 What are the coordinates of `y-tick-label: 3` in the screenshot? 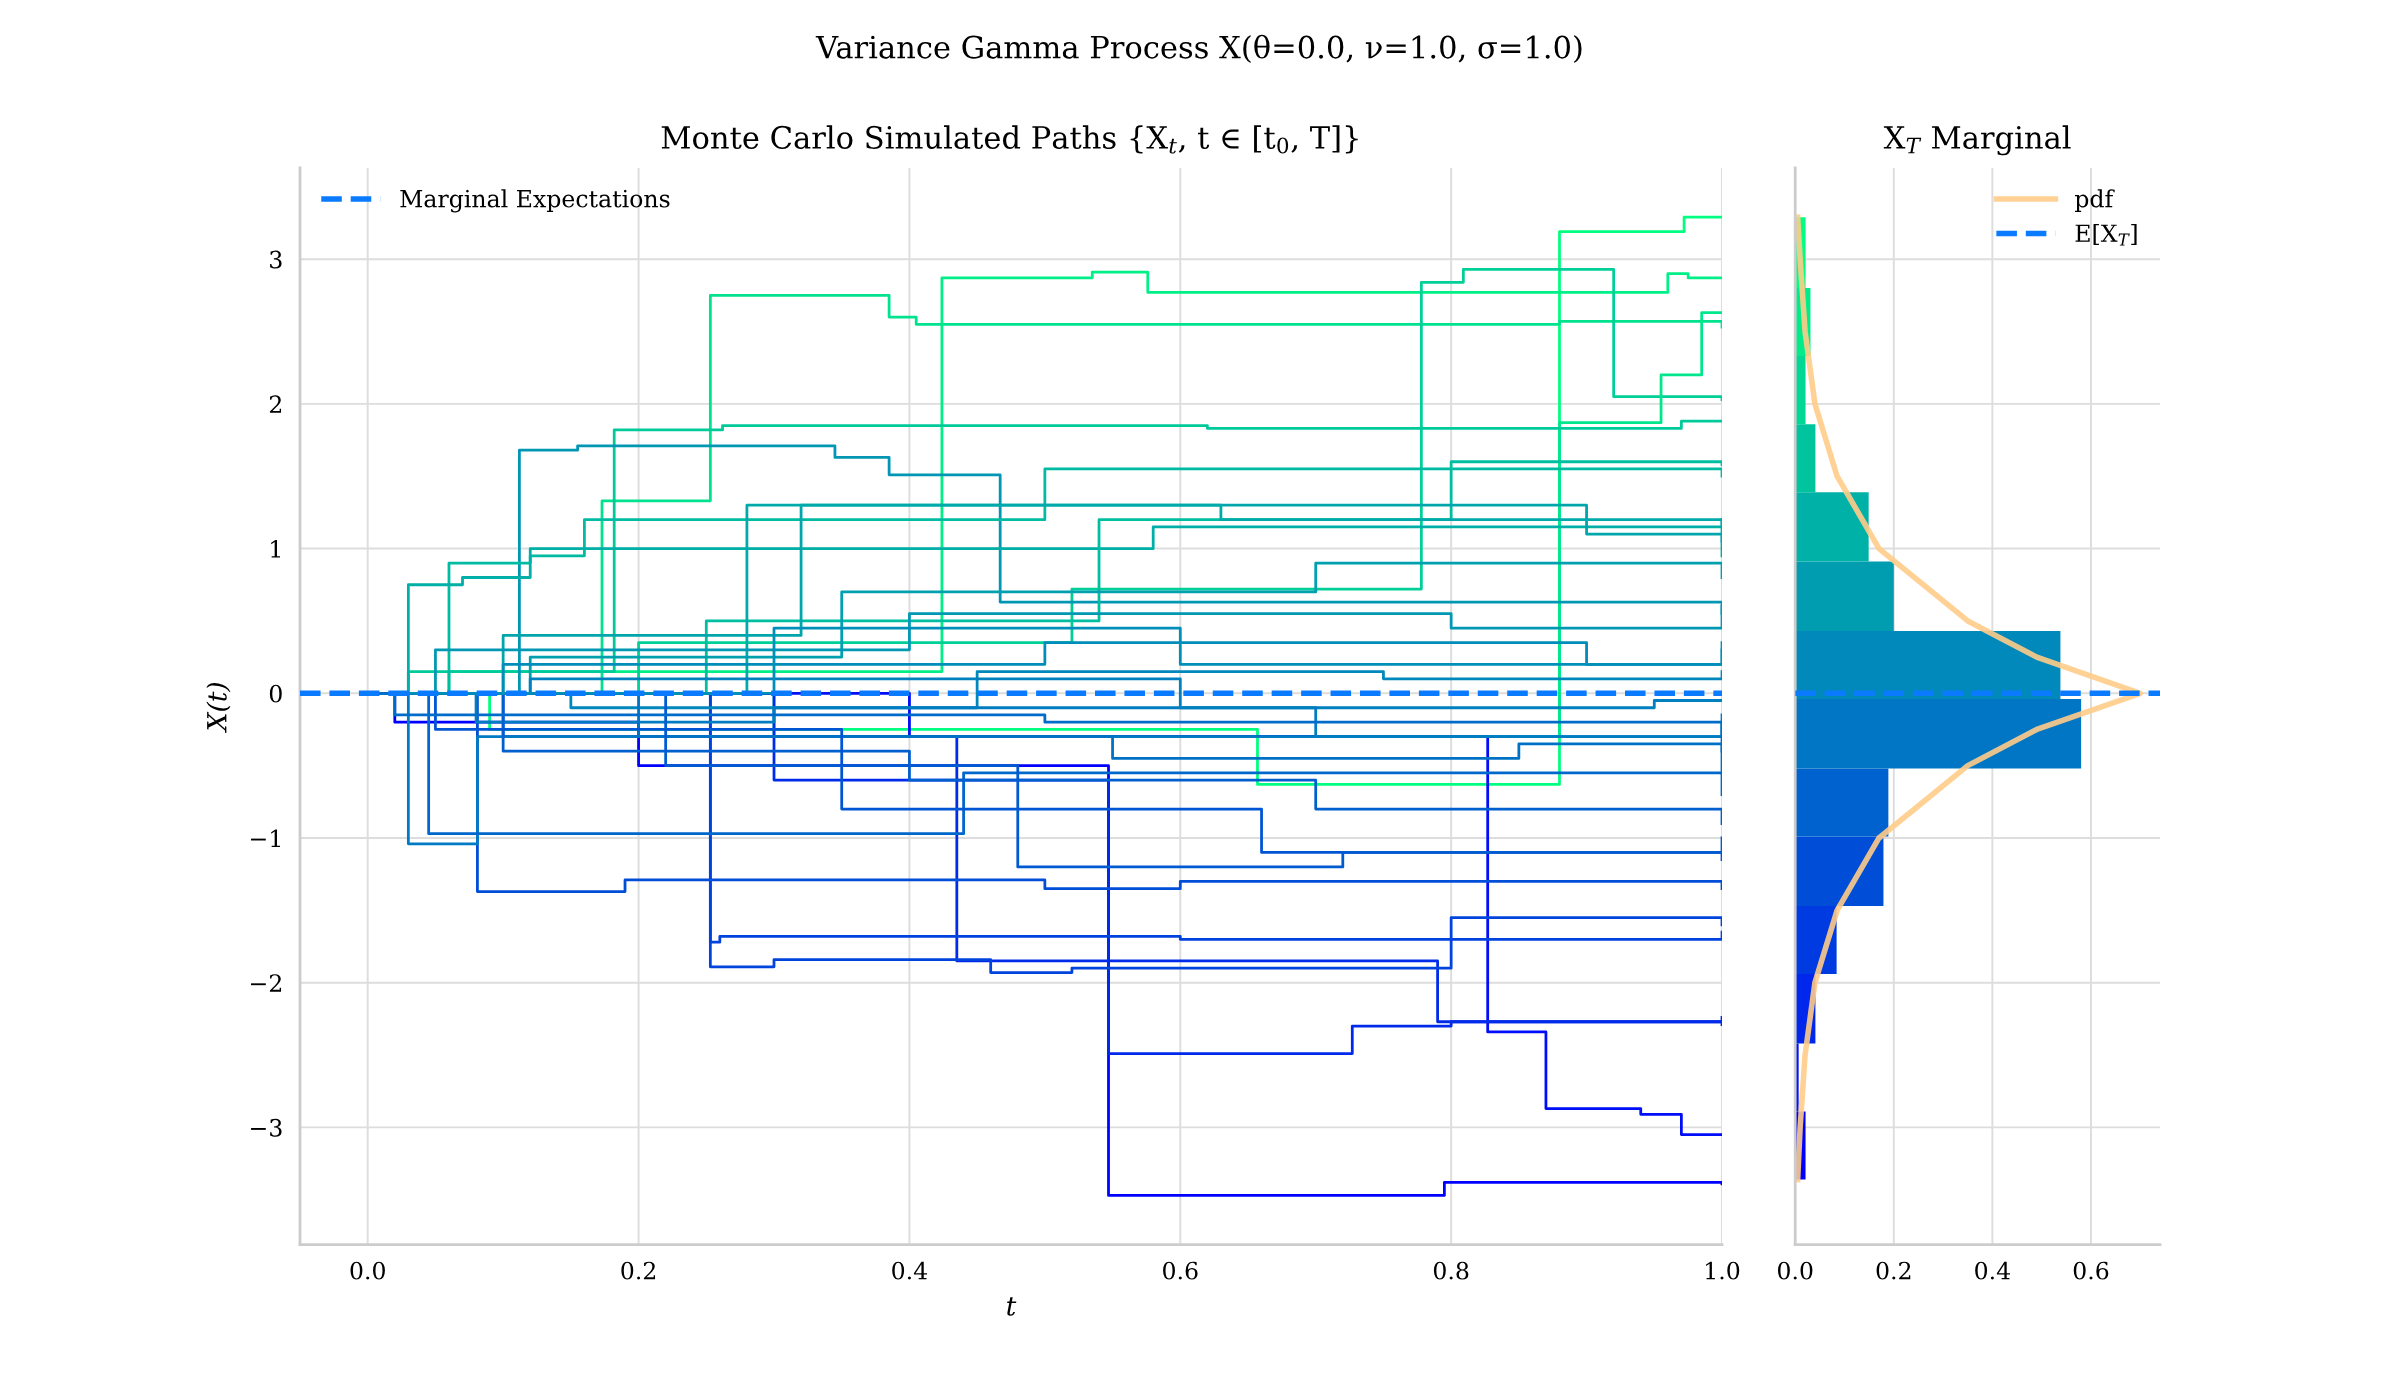 It's located at (276, 259).